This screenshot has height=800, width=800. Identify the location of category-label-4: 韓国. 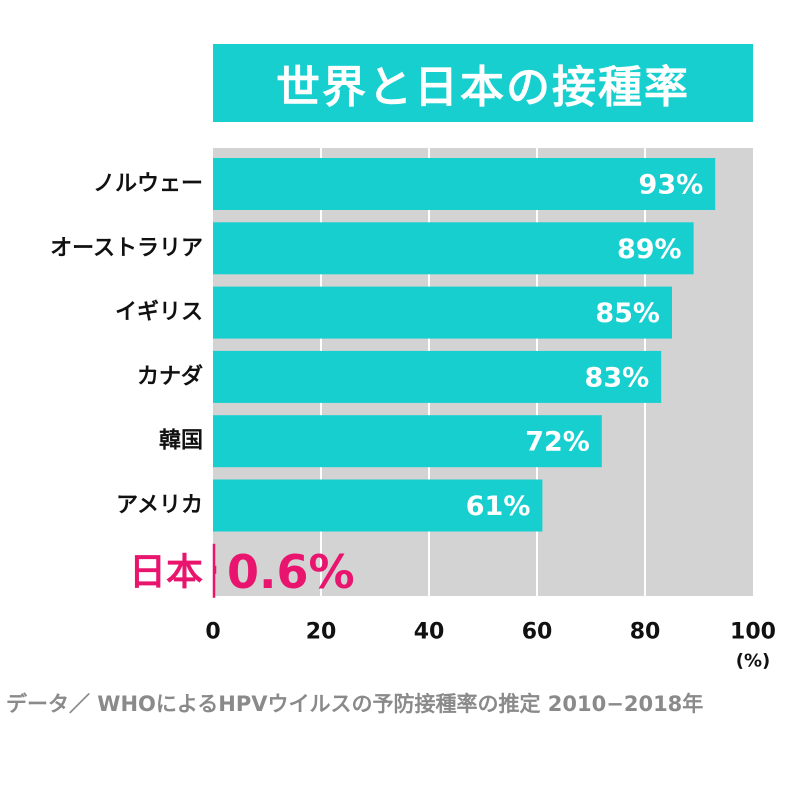
(181, 441).